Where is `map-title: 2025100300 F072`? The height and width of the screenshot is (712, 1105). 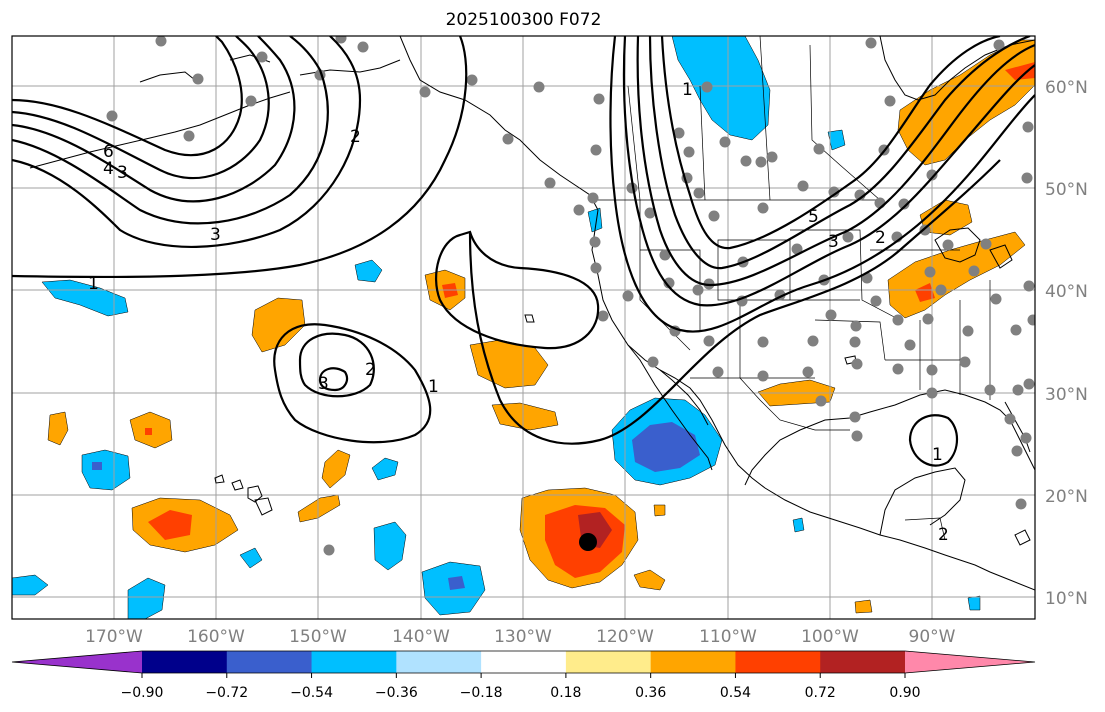 map-title: 2025100300 F072 is located at coordinates (523, 20).